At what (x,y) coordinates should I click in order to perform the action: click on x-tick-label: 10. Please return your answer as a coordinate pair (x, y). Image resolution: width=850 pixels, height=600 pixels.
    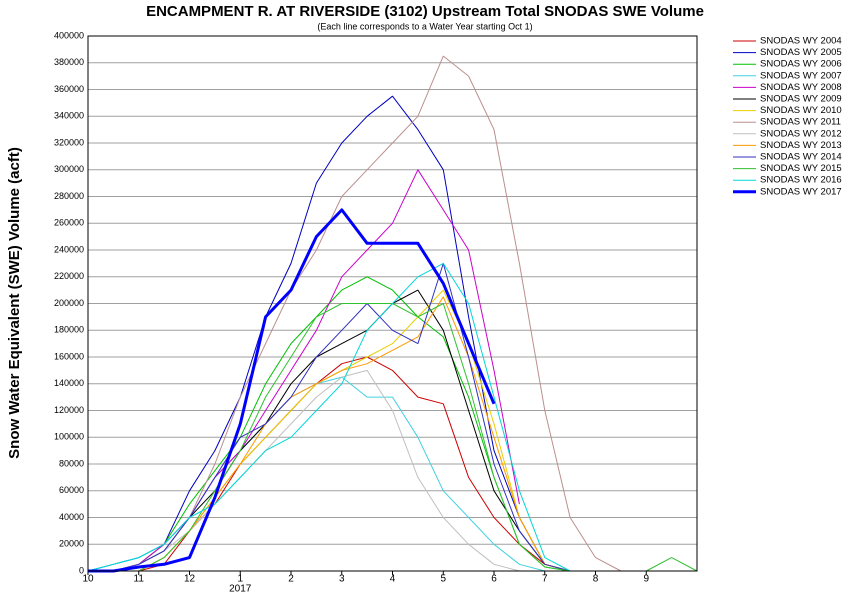
    Looking at the image, I should click on (88, 579).